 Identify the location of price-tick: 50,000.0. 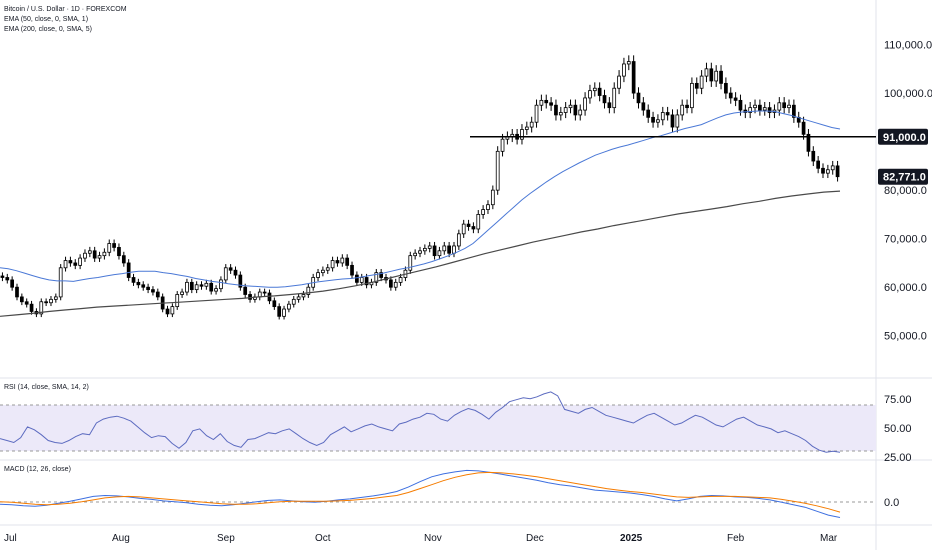
(905, 337).